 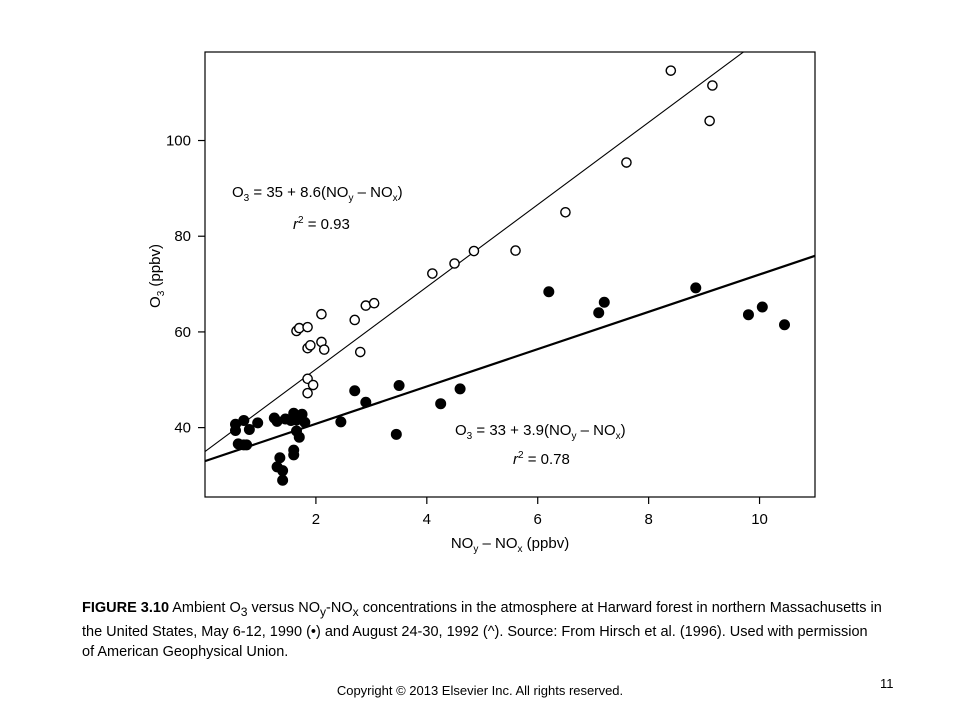 I want to click on x-tick-label: 4, so click(x=427, y=519).